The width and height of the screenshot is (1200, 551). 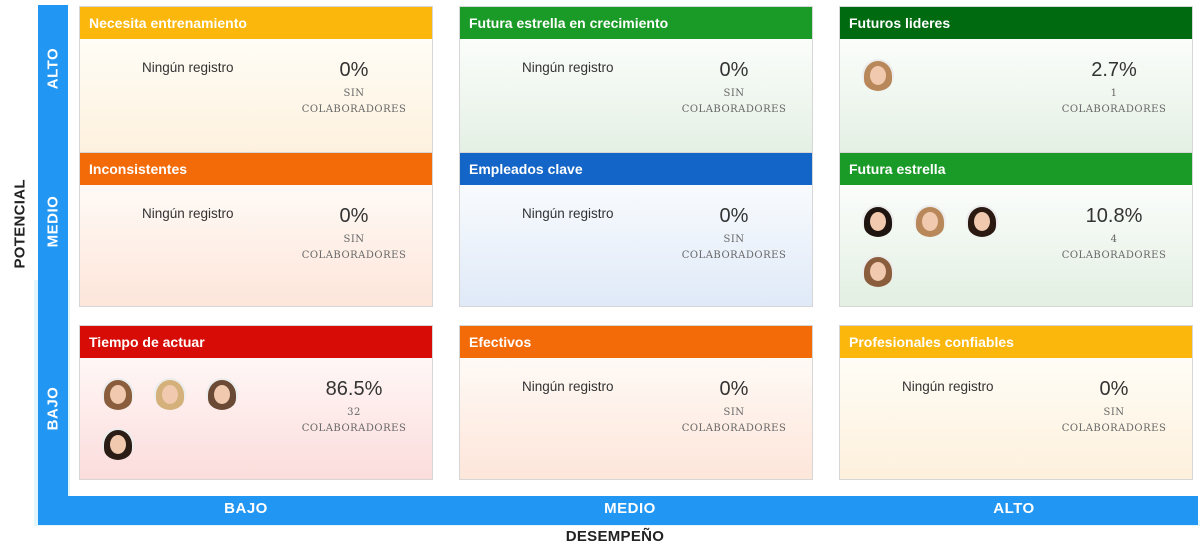 I want to click on cell-count: 4, so click(x=1114, y=239).